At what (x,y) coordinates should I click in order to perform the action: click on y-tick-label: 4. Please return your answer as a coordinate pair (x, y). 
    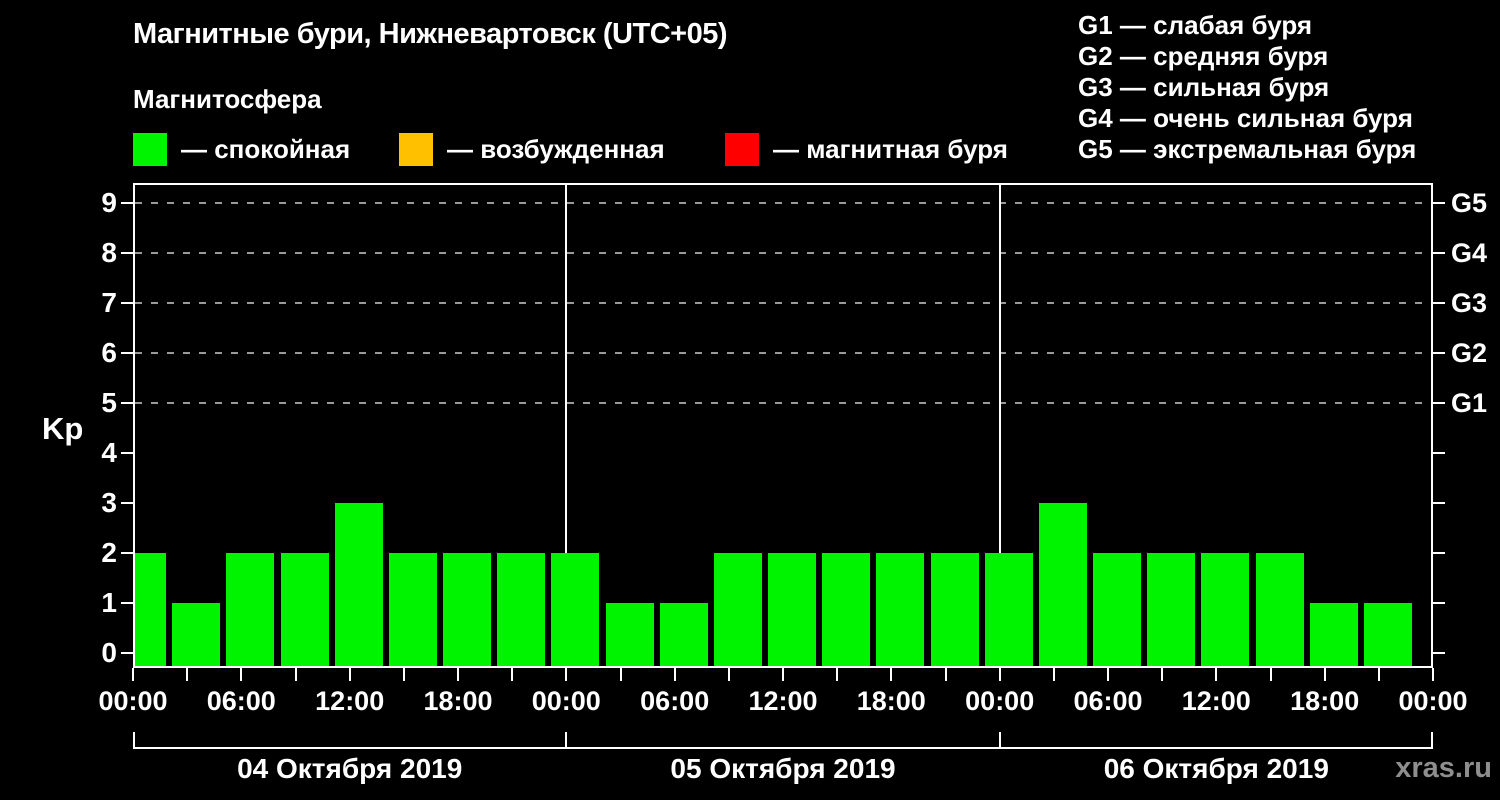
    Looking at the image, I should click on (109, 452).